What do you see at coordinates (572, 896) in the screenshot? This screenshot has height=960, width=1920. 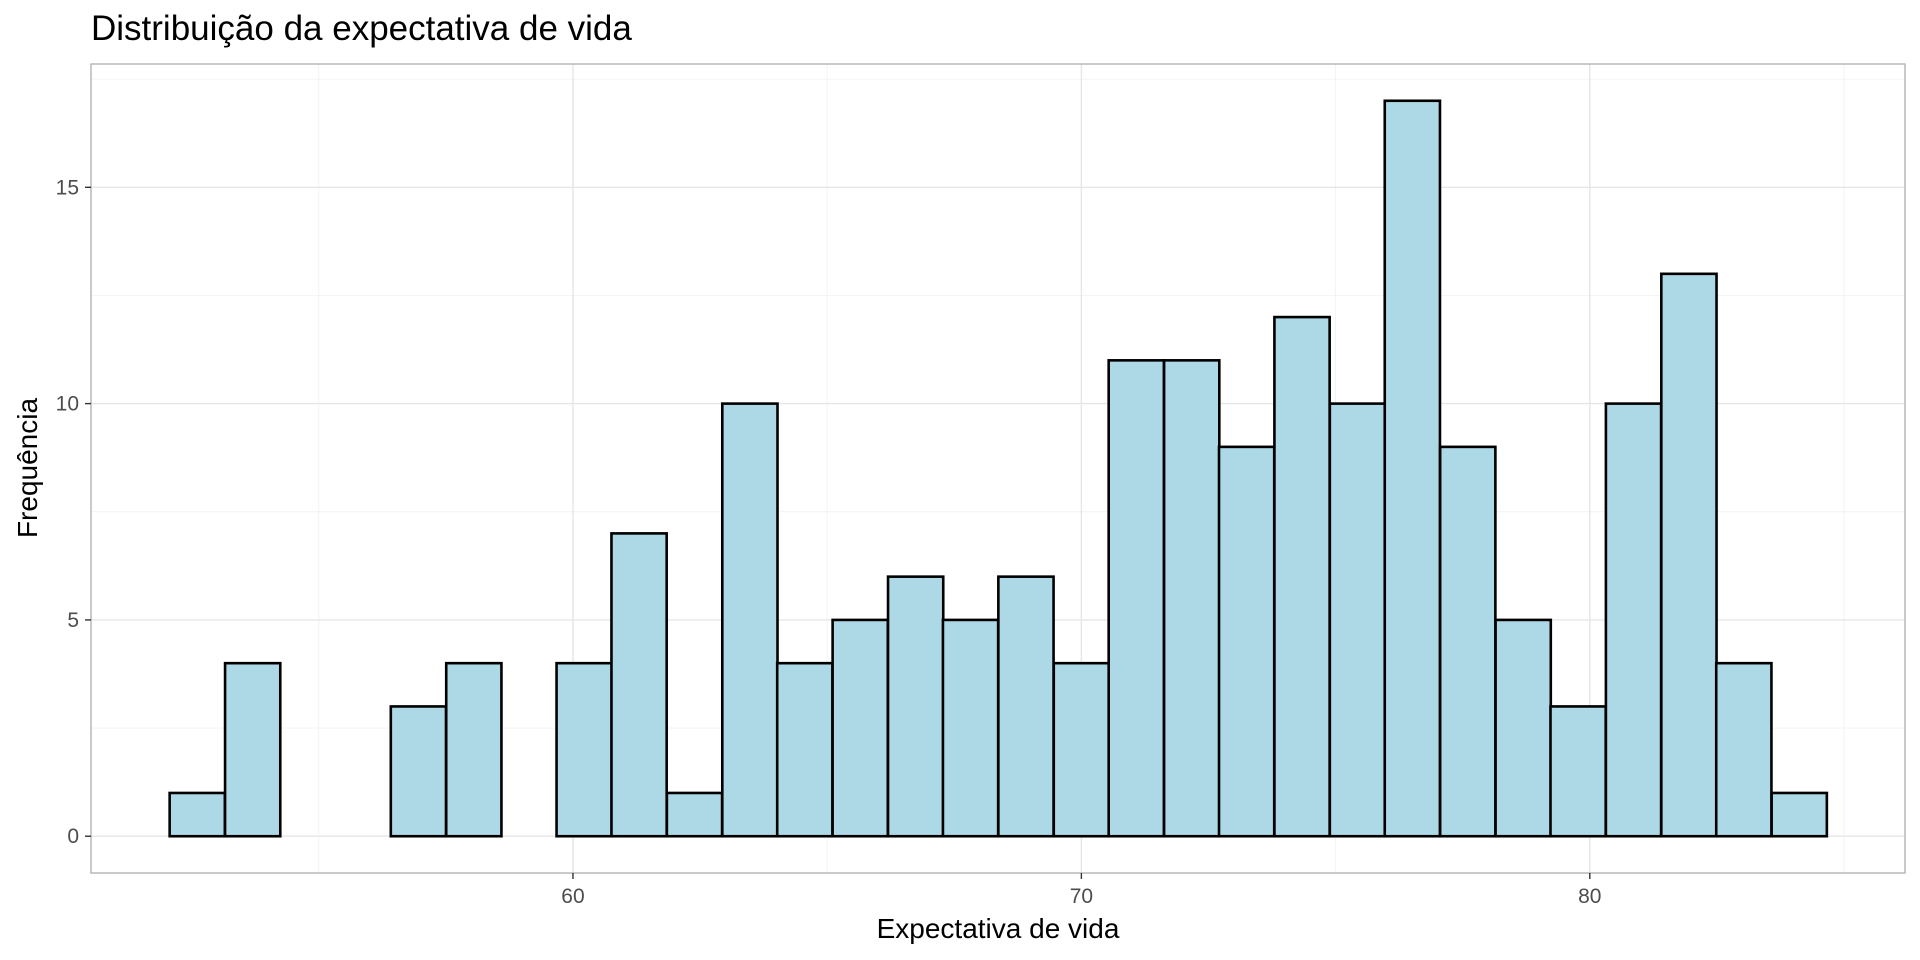 I see `x-tick-label: 60` at bounding box center [572, 896].